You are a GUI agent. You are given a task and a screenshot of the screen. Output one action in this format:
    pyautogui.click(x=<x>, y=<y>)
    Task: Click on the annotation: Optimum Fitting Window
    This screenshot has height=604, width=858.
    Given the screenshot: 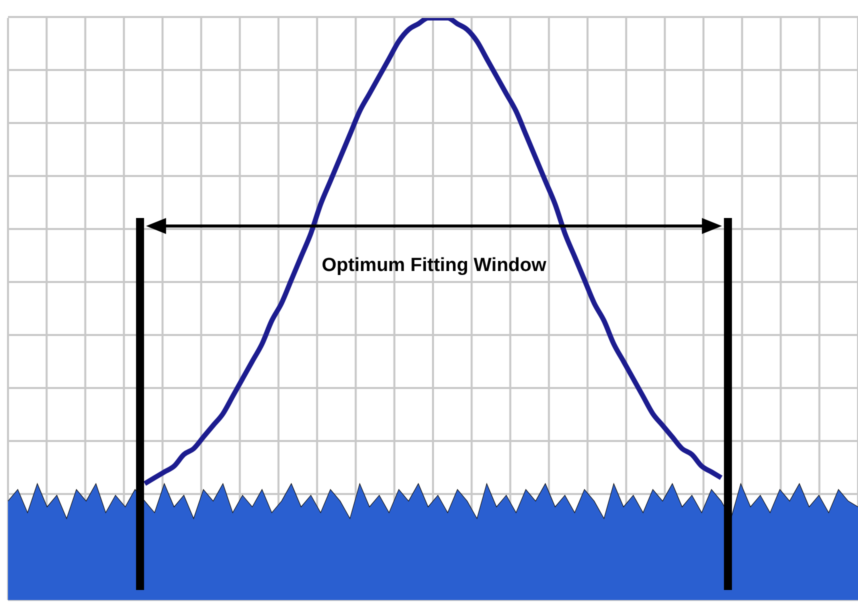 What is the action you would take?
    pyautogui.click(x=434, y=266)
    